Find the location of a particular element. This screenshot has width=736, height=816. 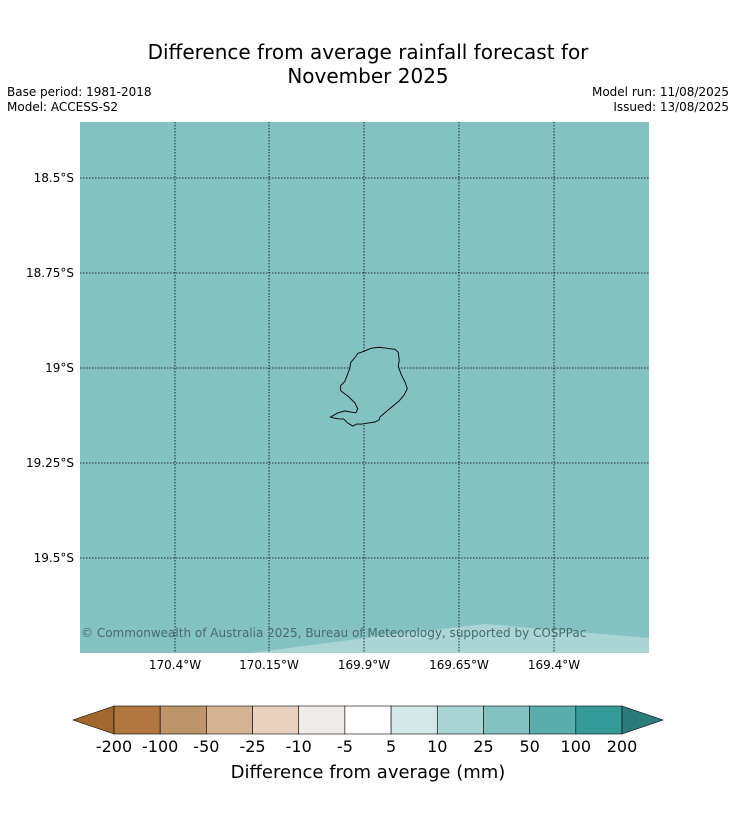

lon-label: 169.4°W is located at coordinates (554, 665).